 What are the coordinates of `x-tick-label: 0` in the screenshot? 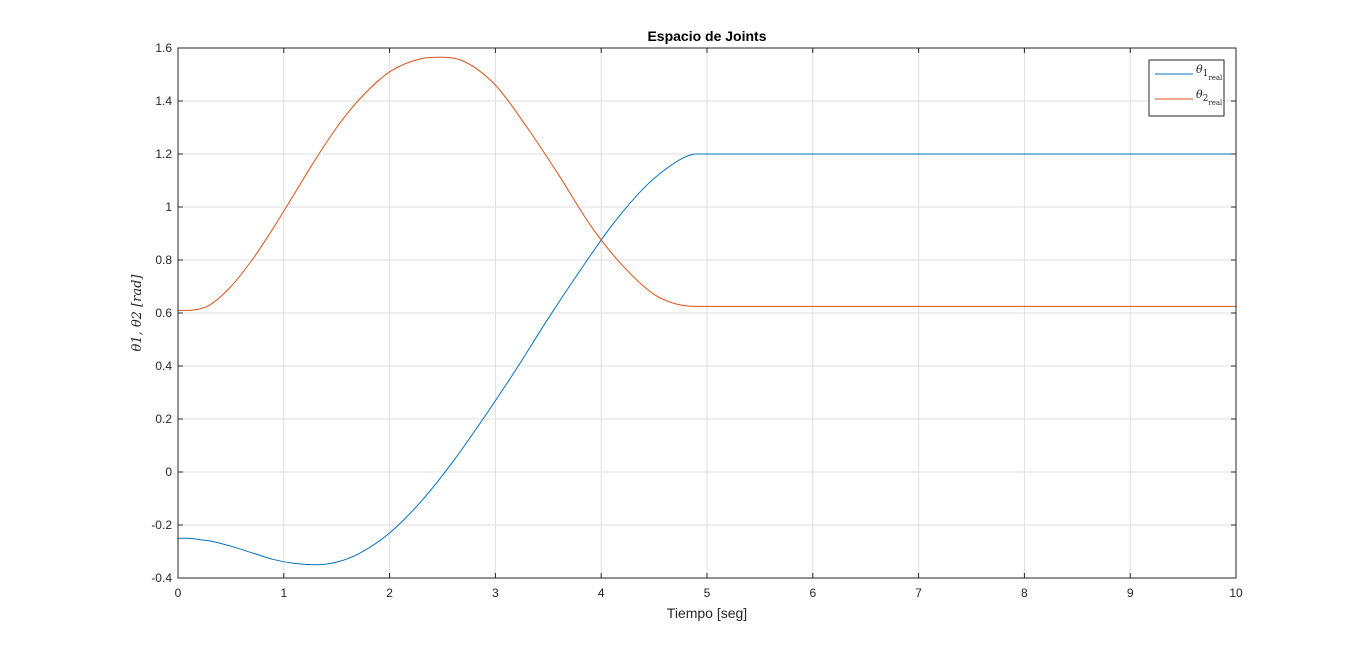 It's located at (178, 593).